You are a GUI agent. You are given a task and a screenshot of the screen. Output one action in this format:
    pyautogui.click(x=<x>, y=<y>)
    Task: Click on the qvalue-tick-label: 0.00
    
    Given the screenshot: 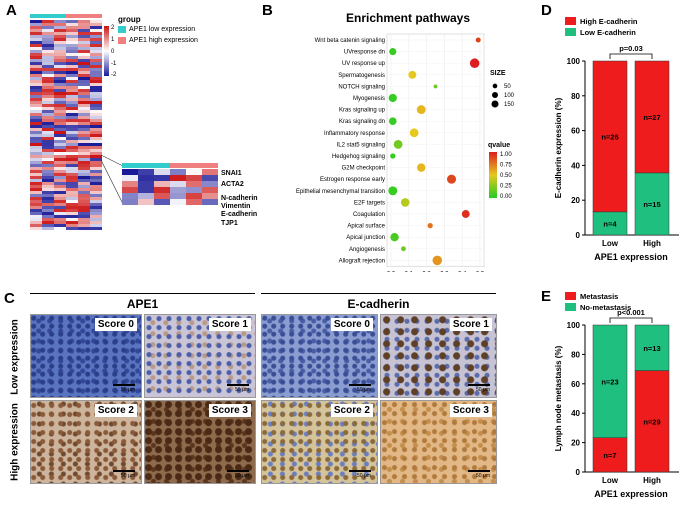 What is the action you would take?
    pyautogui.click(x=506, y=197)
    